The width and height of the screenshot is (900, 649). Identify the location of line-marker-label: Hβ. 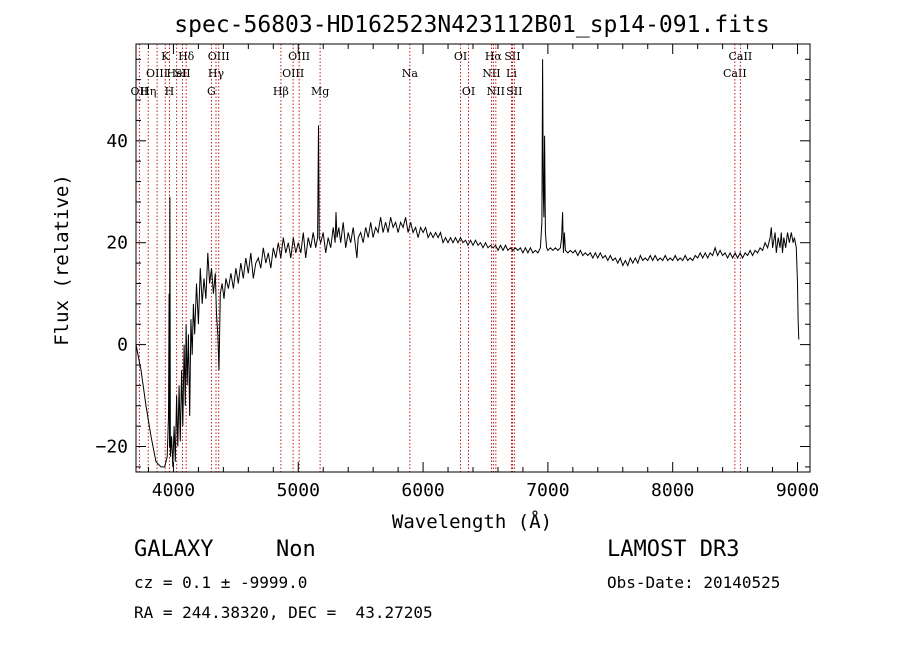
(281, 91).